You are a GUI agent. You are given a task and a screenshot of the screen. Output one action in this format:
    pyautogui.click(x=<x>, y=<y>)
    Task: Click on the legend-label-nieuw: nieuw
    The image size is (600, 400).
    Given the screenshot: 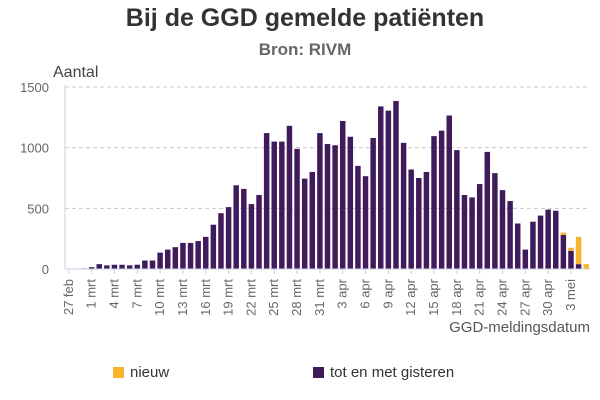 What is the action you would take?
    pyautogui.click(x=150, y=372)
    